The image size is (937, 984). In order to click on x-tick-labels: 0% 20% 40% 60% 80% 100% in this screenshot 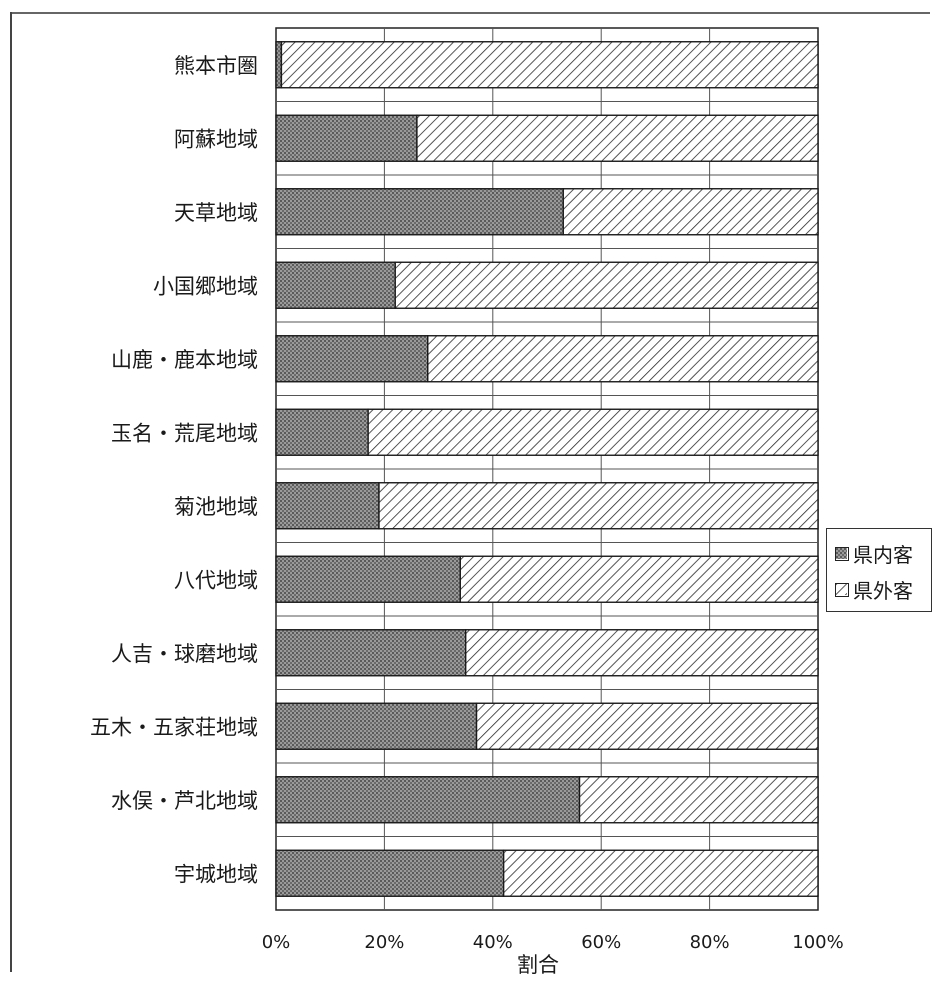, I will do `click(553, 942)`.